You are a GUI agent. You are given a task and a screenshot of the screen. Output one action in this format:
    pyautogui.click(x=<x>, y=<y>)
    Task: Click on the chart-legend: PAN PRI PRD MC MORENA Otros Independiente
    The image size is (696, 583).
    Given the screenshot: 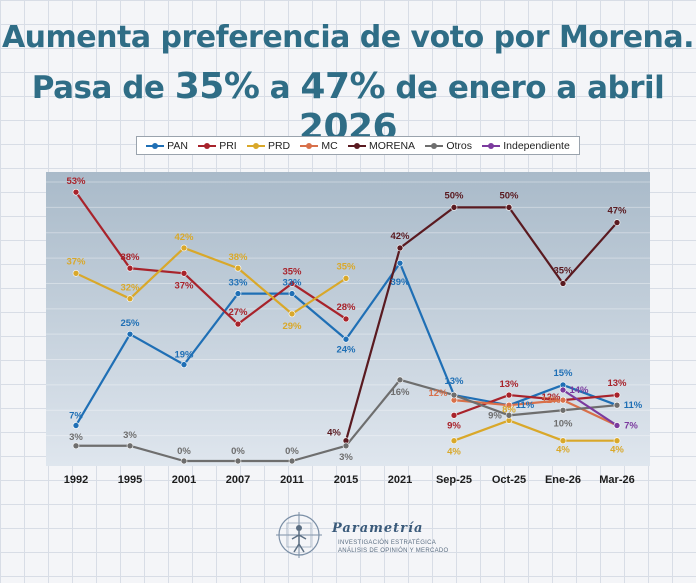 What is the action you would take?
    pyautogui.click(x=358, y=145)
    